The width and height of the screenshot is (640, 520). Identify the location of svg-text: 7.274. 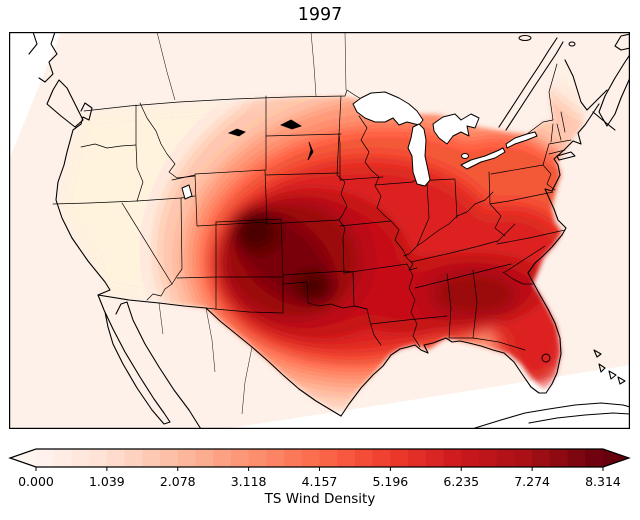
(532, 481).